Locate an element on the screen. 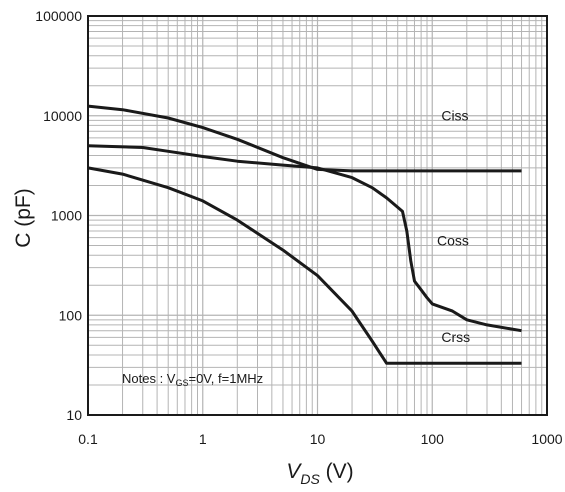 This screenshot has width=565, height=492. series-label-crss: Crss is located at coordinates (455, 337).